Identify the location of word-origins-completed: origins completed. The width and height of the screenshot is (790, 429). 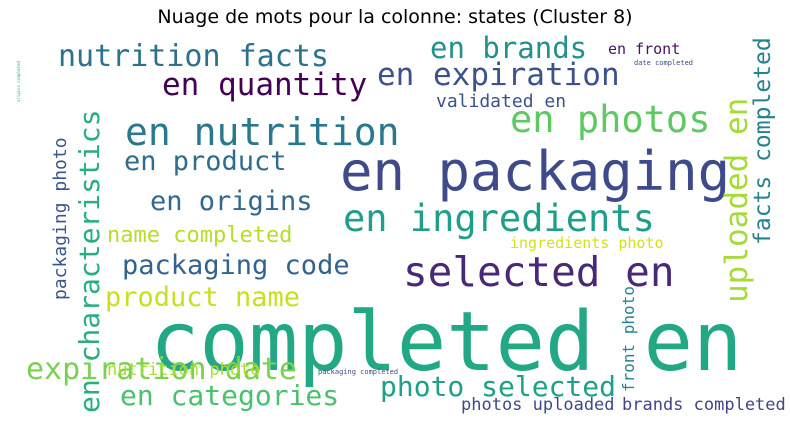
(18, 81).